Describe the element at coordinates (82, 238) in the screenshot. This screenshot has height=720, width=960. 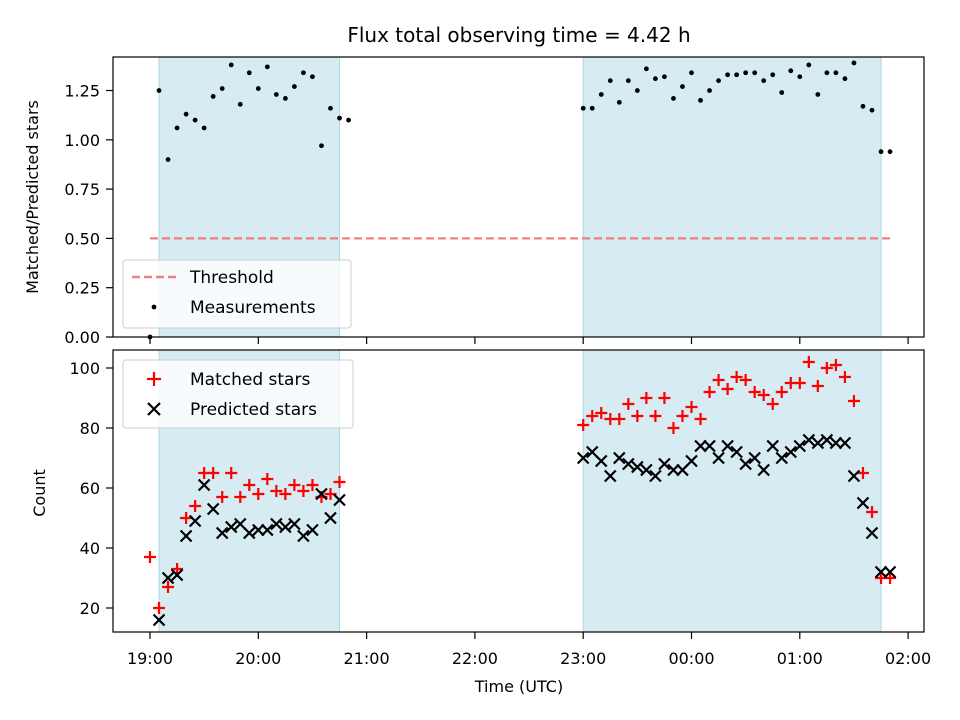
I see `ratio-y-tick-label: 0.50` at that location.